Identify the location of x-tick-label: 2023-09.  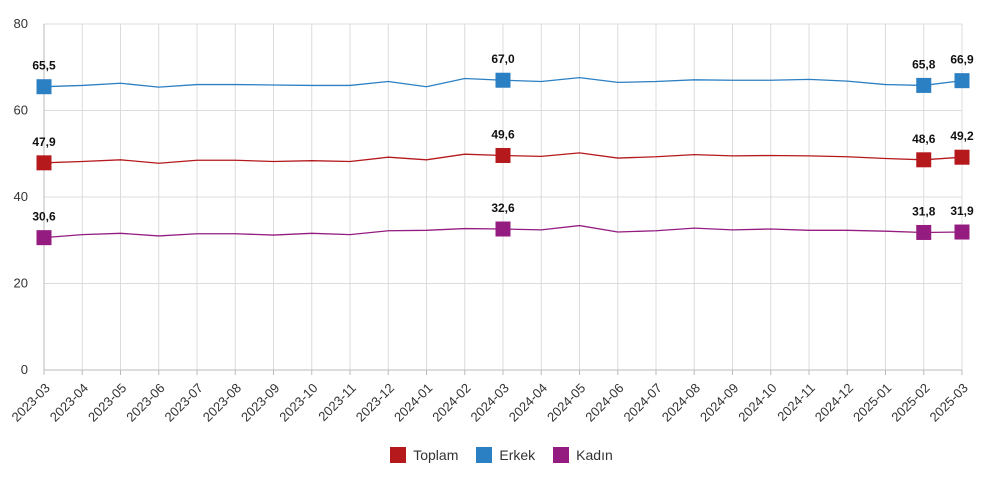
(260, 402).